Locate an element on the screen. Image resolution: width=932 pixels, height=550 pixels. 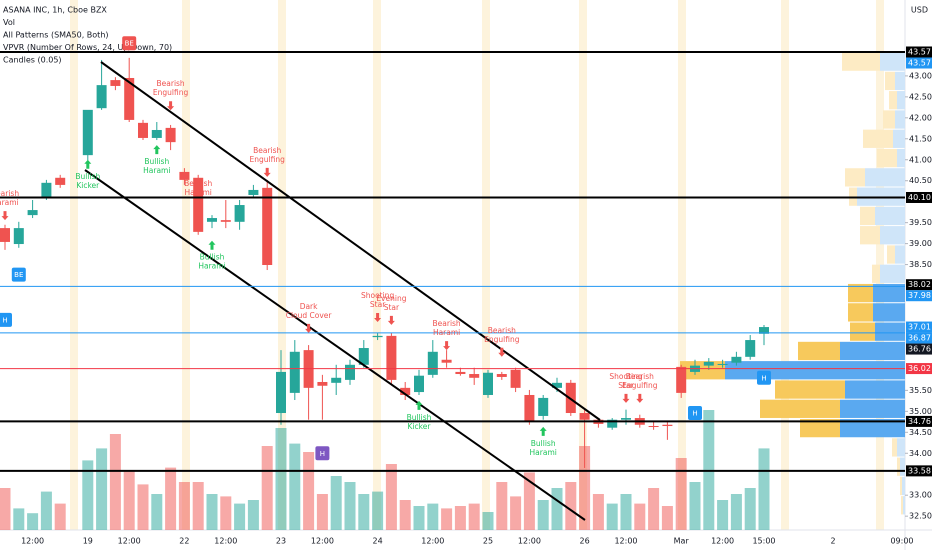
price-tag-label: 37.01 is located at coordinates (919, 327).